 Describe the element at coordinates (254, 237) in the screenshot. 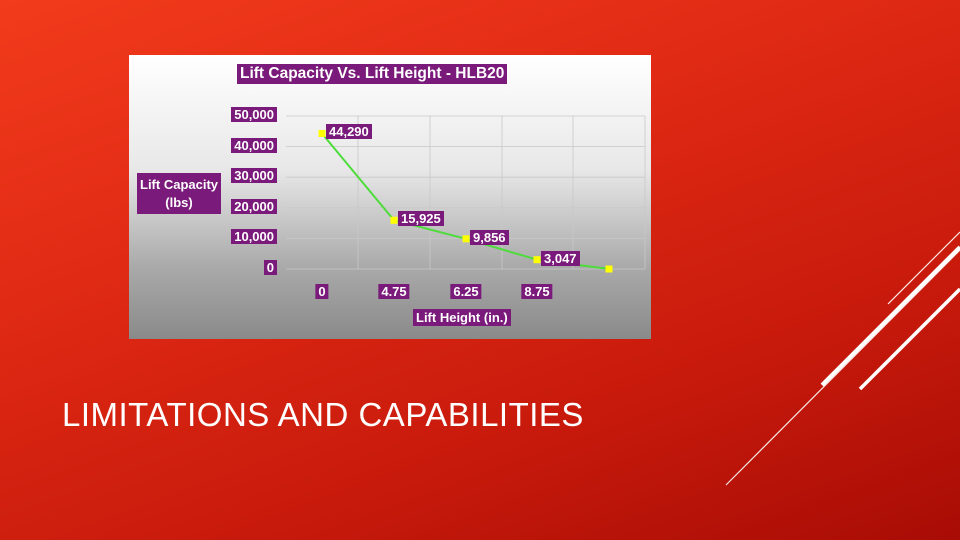

I see `y-tick-label: 10,000` at that location.